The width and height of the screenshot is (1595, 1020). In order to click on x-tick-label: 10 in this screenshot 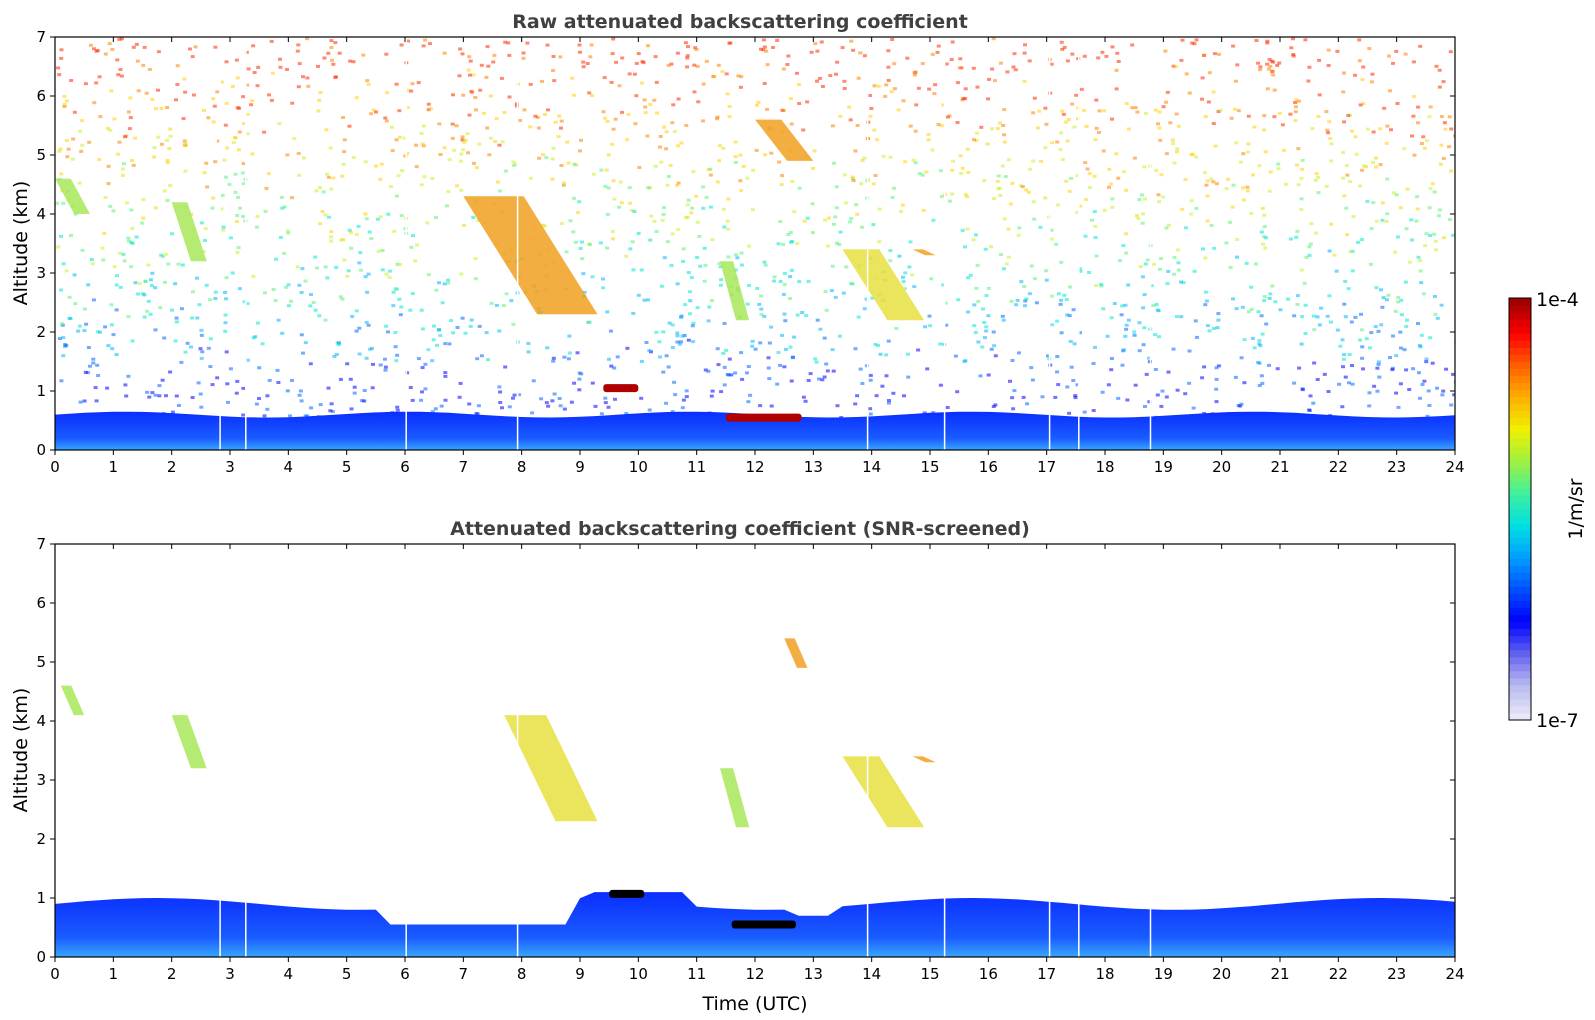, I will do `click(638, 467)`.